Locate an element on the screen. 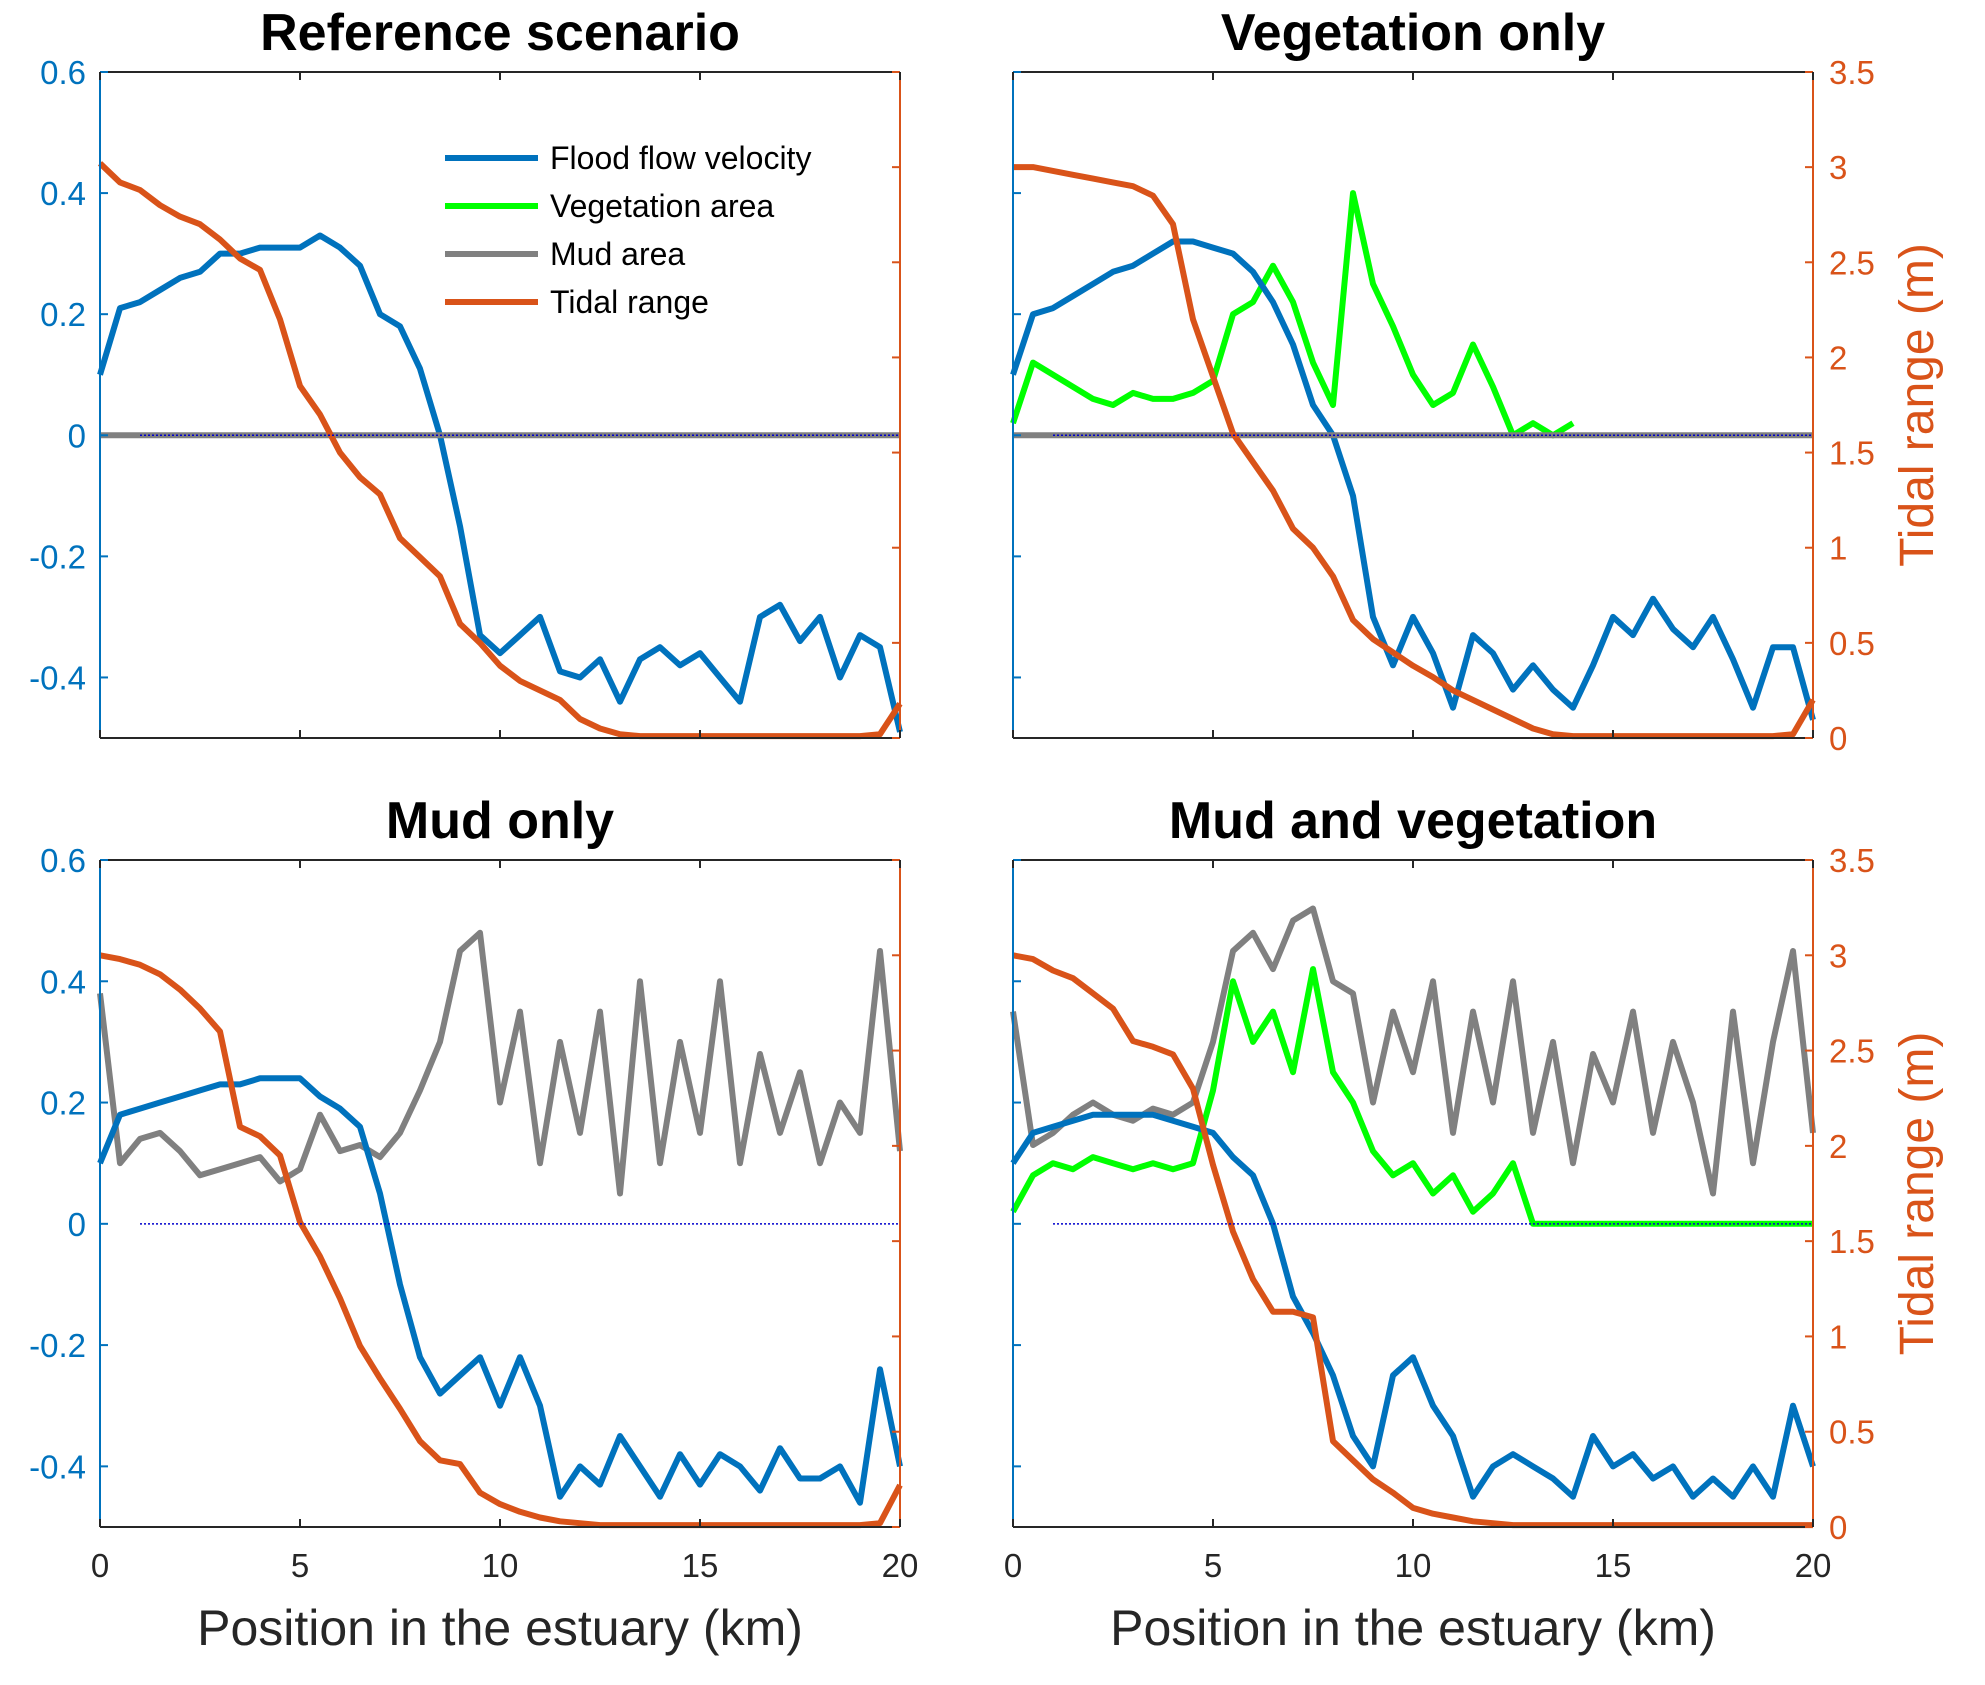  legend-entry: Tidal range is located at coordinates (629, 302).